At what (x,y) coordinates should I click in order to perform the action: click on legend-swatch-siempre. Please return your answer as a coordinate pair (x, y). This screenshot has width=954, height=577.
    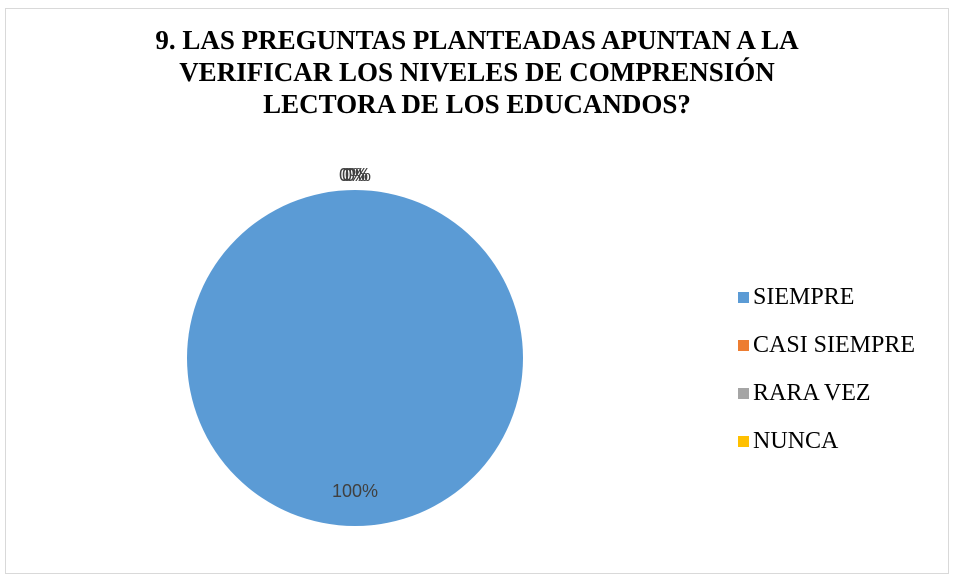
    Looking at the image, I should click on (743, 297).